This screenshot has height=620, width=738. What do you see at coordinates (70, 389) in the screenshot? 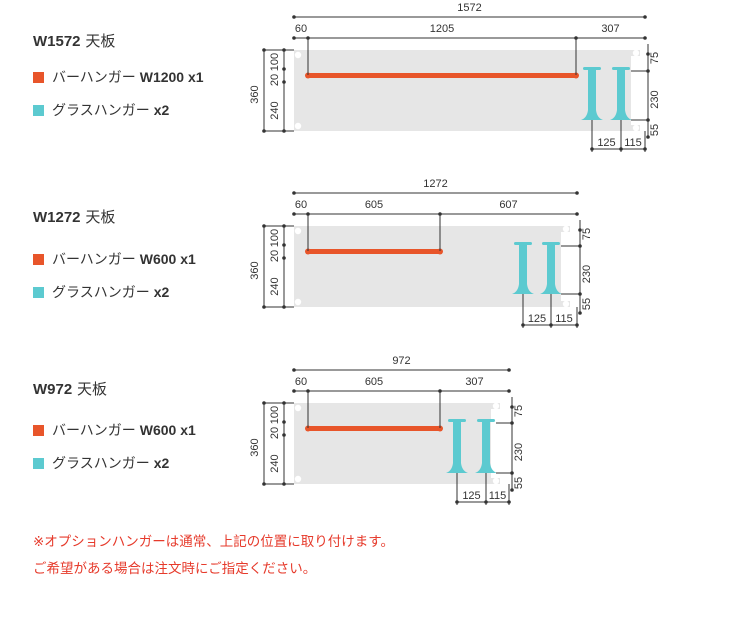
I see `board-title-w972: W972 天板` at bounding box center [70, 389].